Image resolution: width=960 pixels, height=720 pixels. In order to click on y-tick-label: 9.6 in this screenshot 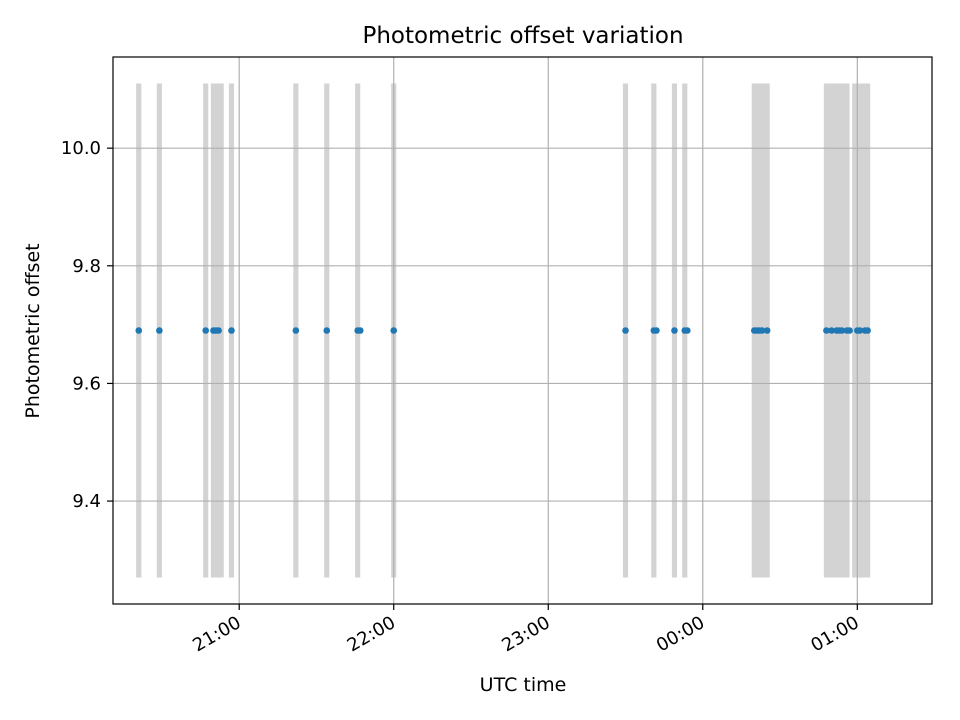, I will do `click(86, 383)`.